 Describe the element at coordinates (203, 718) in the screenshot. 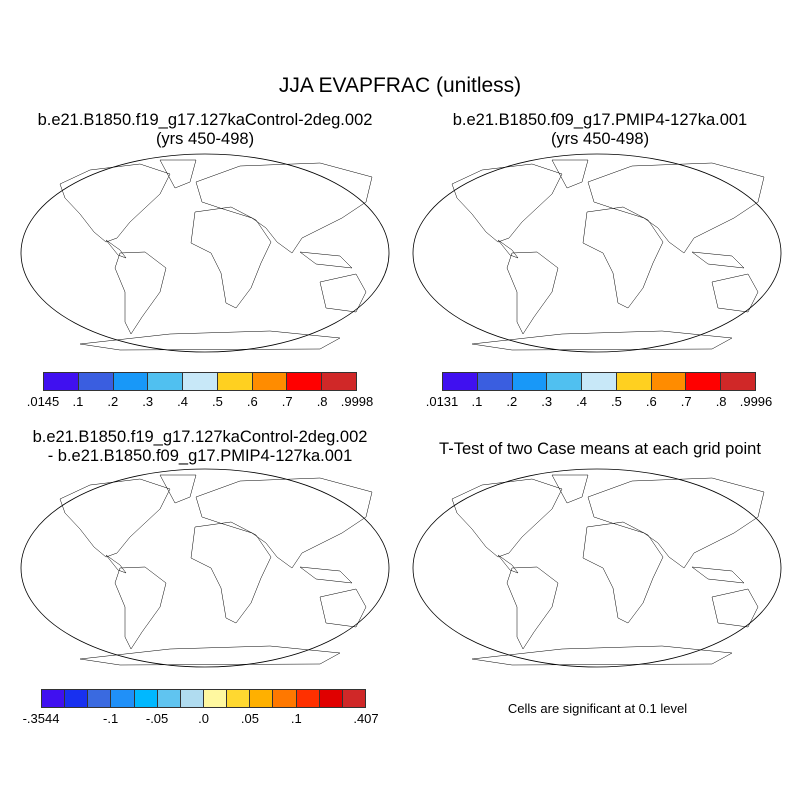

I see `colorbar-tick-label: .0` at that location.